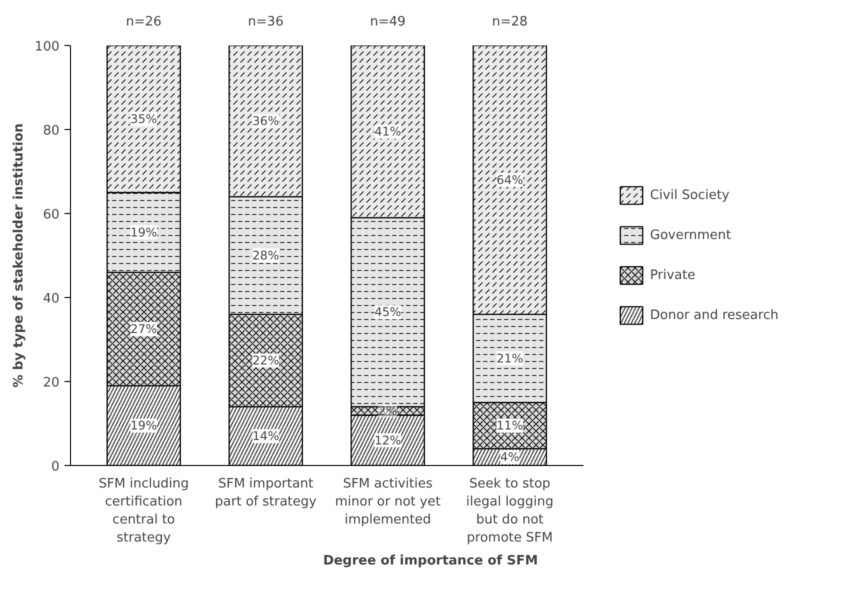 Image resolution: width=863 pixels, height=610 pixels. What do you see at coordinates (388, 22) in the screenshot?
I see `text: n=49` at bounding box center [388, 22].